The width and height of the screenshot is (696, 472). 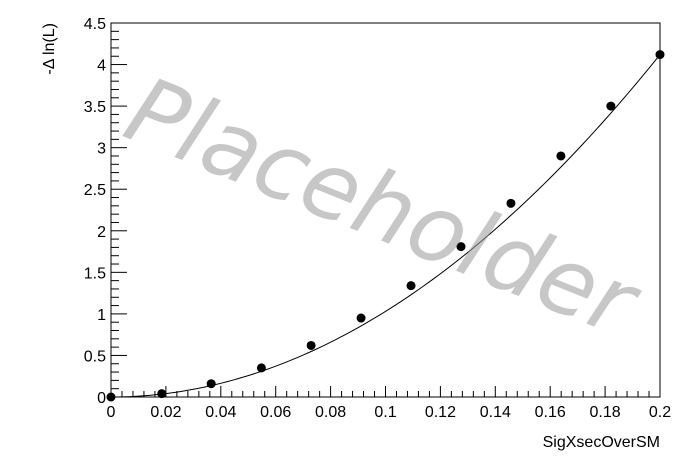 I want to click on y-tick-label: 0, so click(x=101, y=398).